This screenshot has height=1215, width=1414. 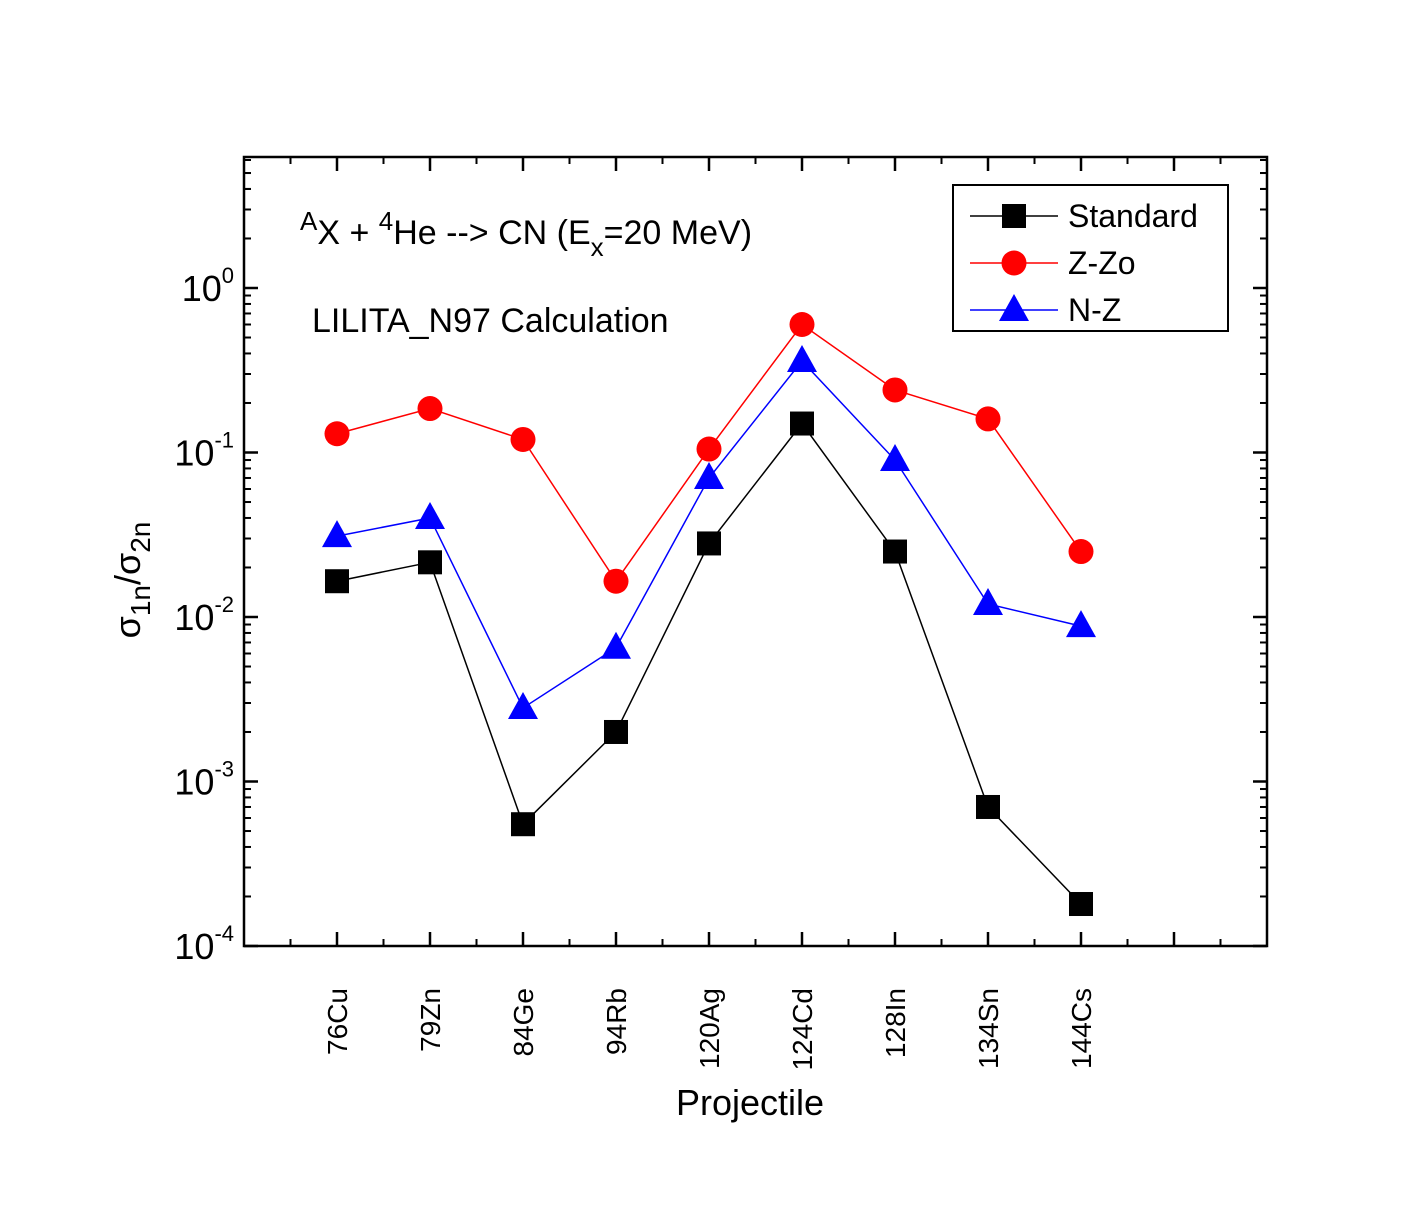 I want to click on y-tick-label: 10⁰, so click(x=208, y=286).